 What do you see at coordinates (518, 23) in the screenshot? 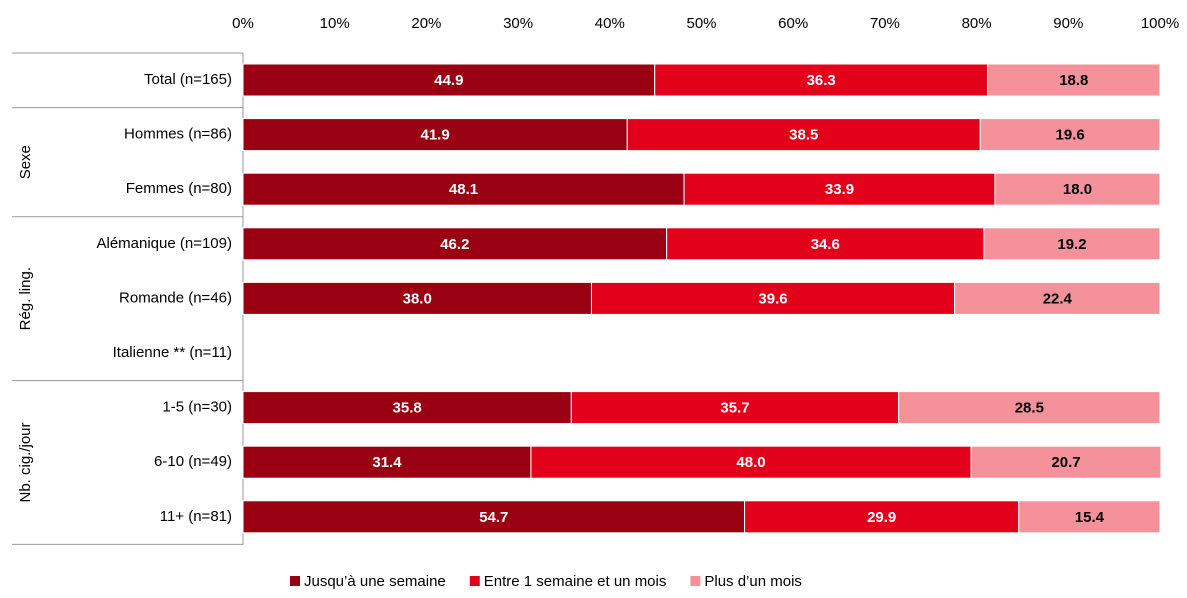
I see `x-tick-label: 30%` at bounding box center [518, 23].